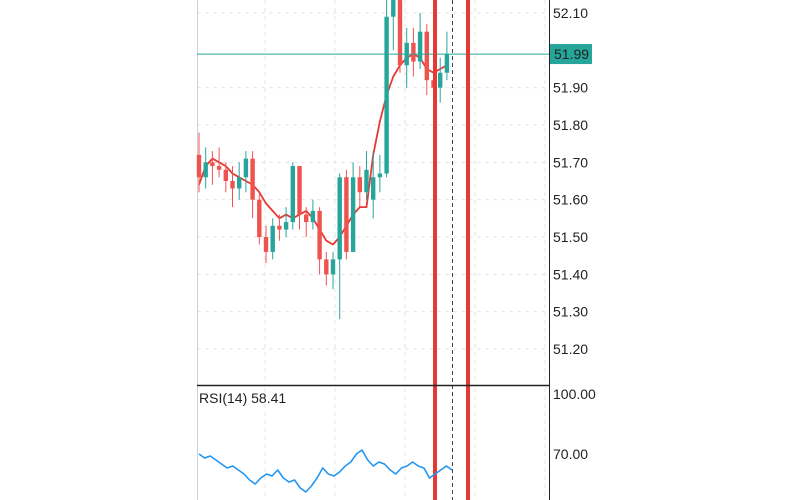 Image resolution: width=800 pixels, height=500 pixels. I want to click on selection-bracket-left, so click(435, 250).